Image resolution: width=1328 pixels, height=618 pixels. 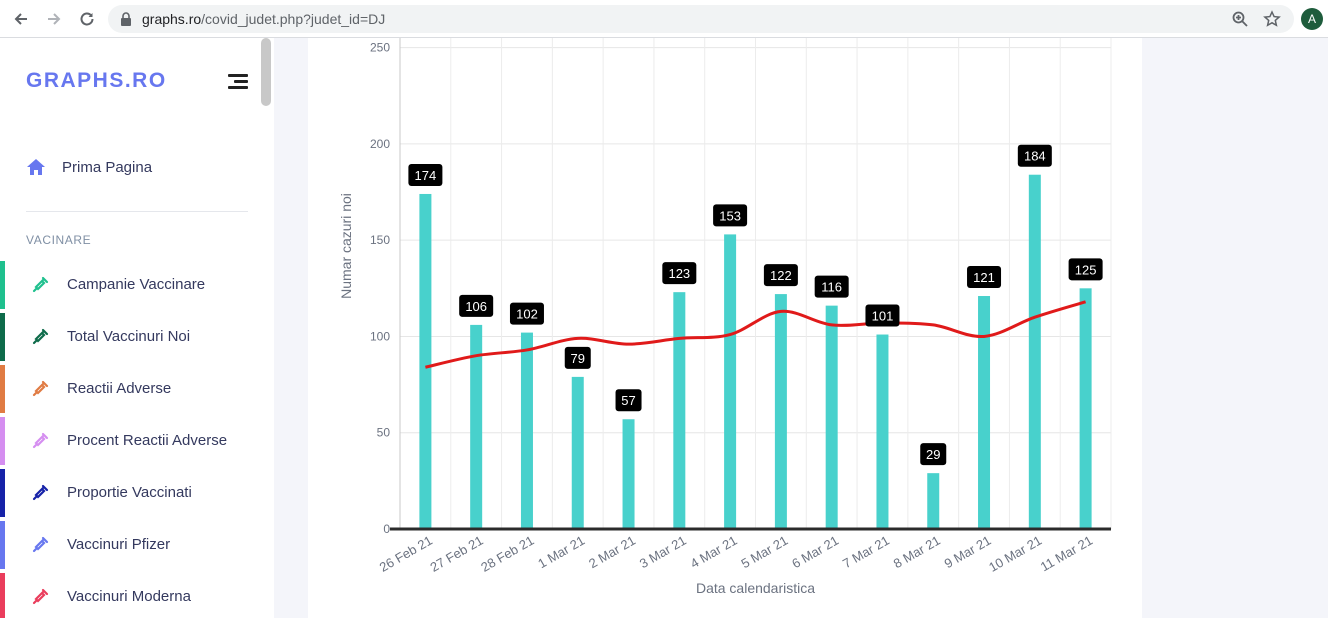 I want to click on sidebar-item-label: Prima Pagina, so click(x=107, y=167).